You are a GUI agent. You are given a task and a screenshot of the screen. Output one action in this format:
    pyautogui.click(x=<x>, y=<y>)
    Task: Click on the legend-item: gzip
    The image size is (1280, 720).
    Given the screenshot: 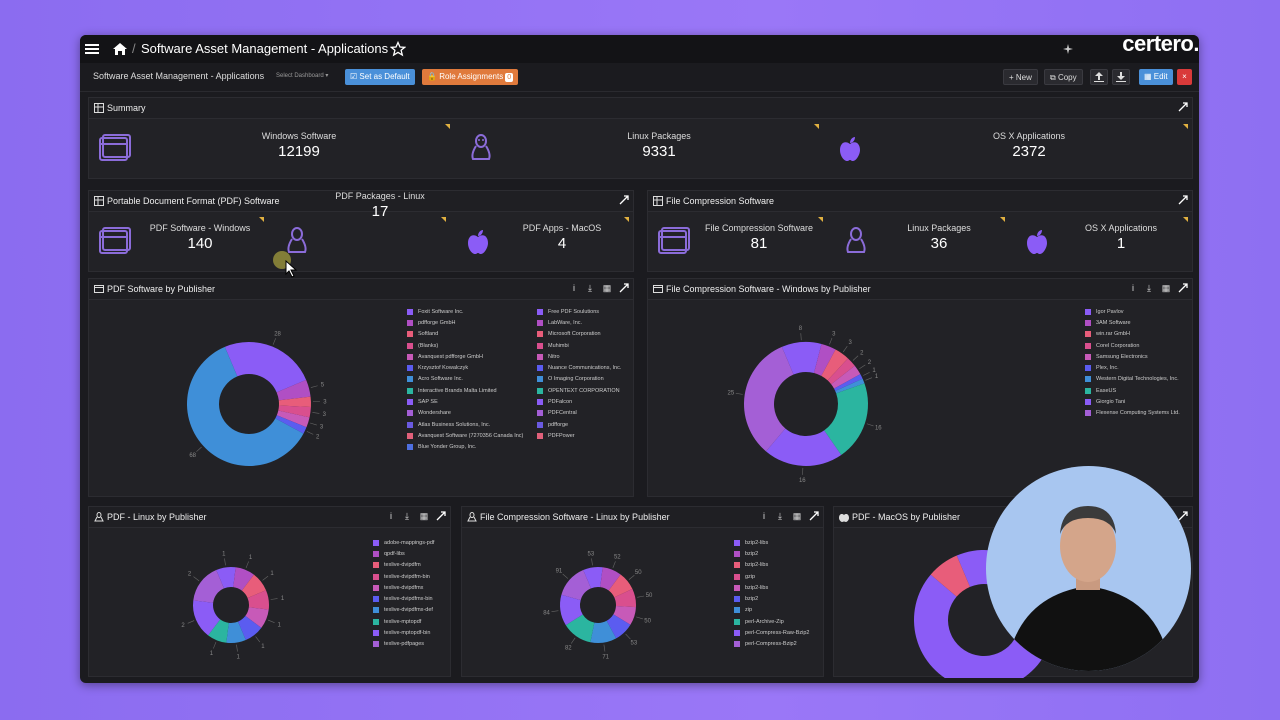 What is the action you would take?
    pyautogui.click(x=779, y=576)
    